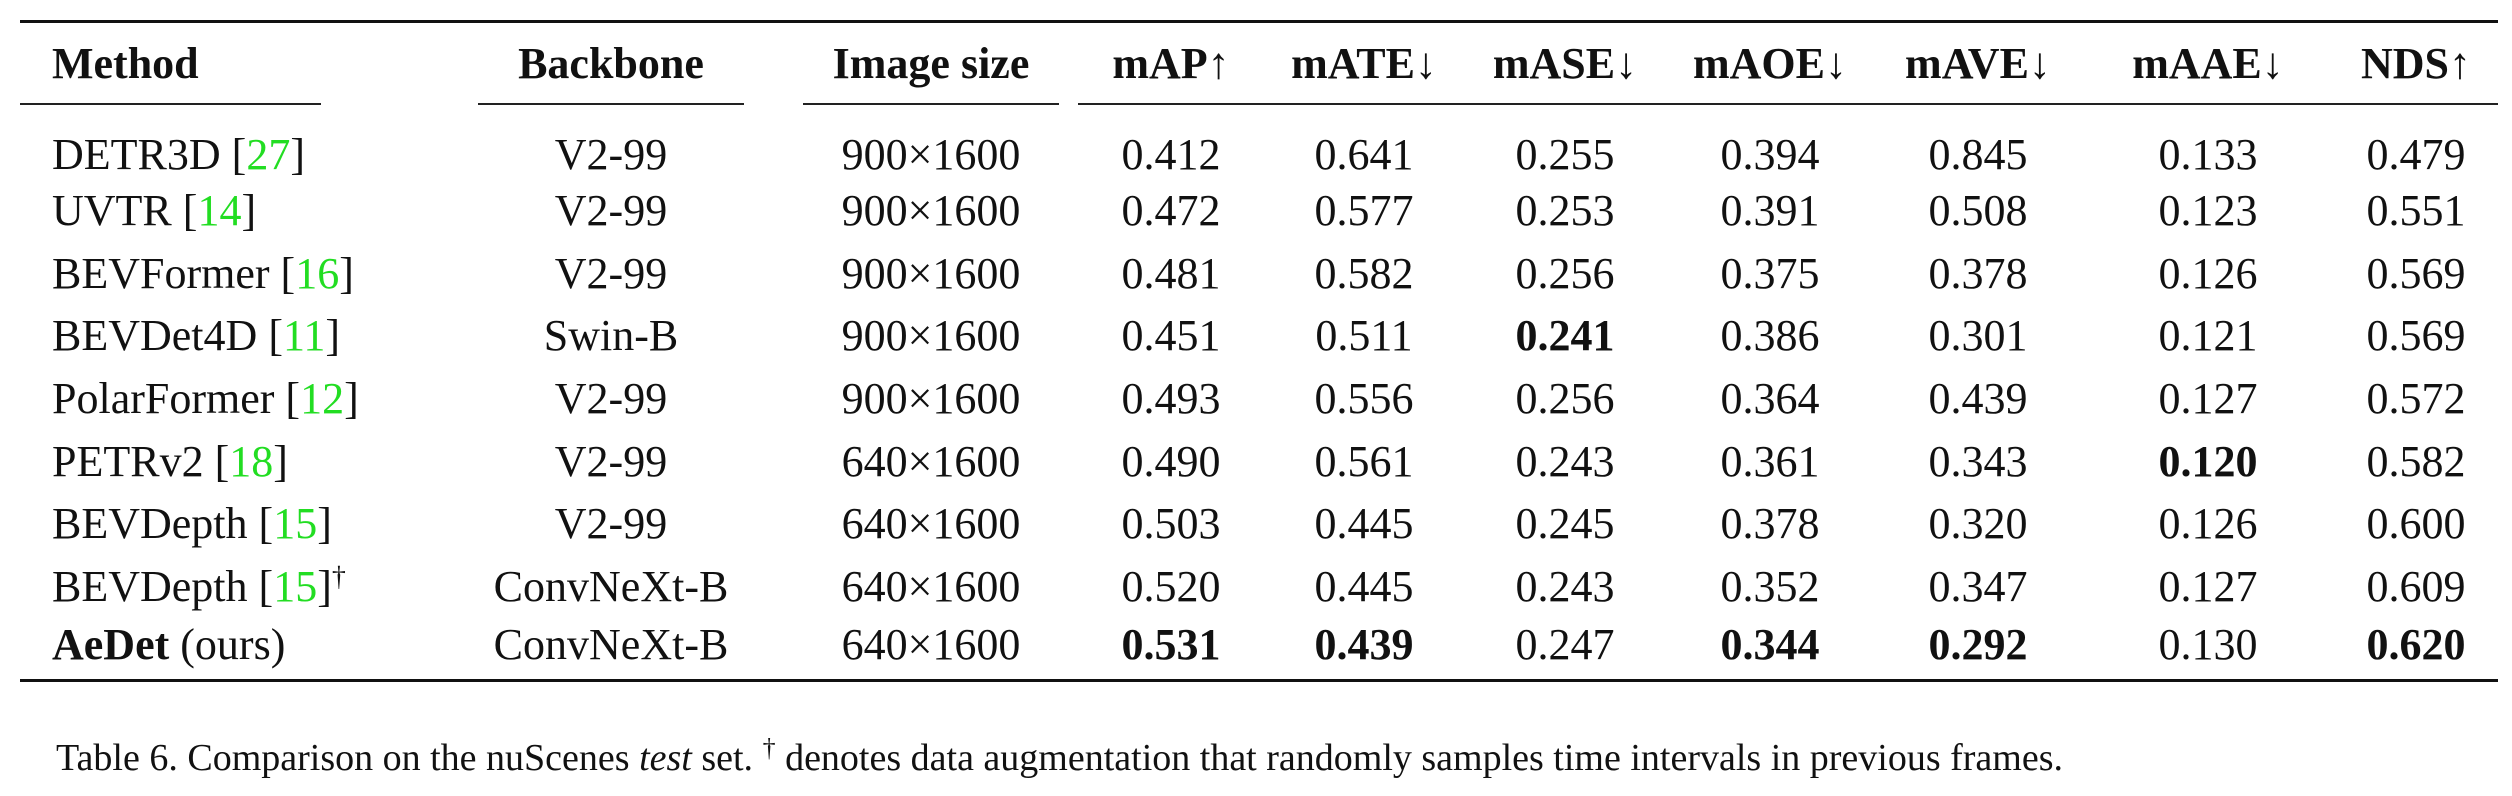 The image size is (2512, 796). Describe the element at coordinates (1364, 649) in the screenshot. I see `mate-cell-best: 0.439` at that location.